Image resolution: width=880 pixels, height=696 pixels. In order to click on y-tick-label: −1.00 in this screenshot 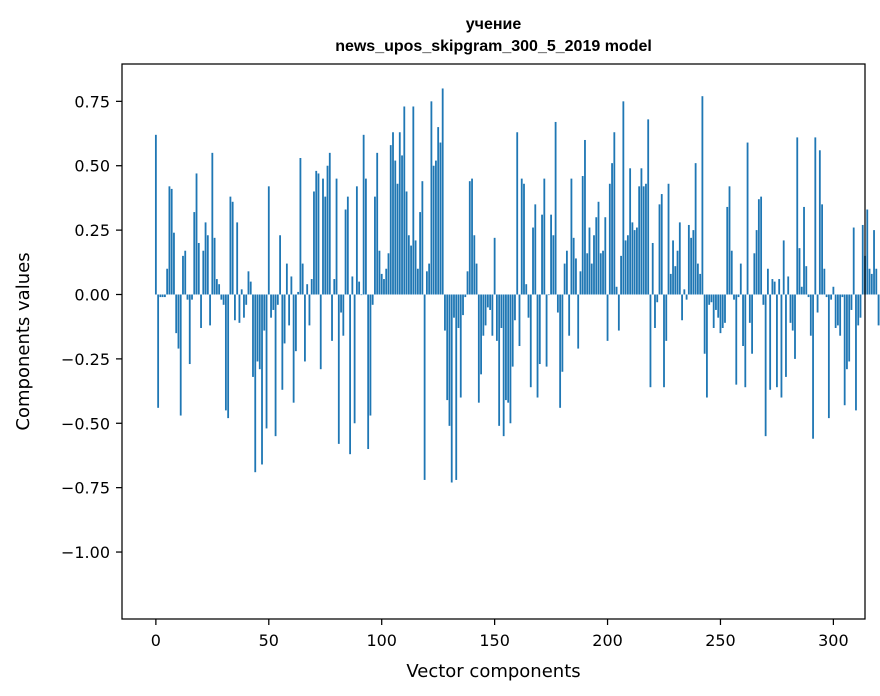, I will do `click(85, 552)`.